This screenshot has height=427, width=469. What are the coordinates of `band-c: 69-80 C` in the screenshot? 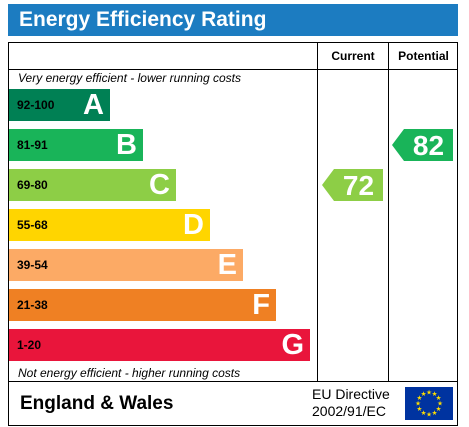 It's located at (92, 185).